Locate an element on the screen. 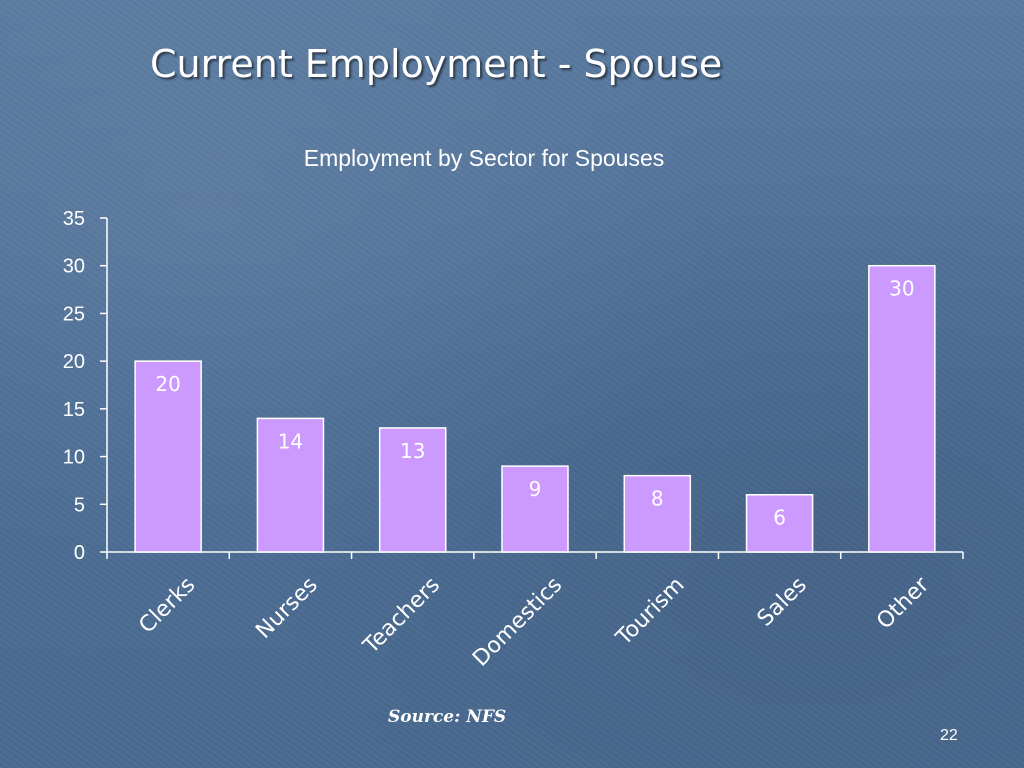 The height and width of the screenshot is (768, 1024). y-tick-label: 15 is located at coordinates (74, 410).